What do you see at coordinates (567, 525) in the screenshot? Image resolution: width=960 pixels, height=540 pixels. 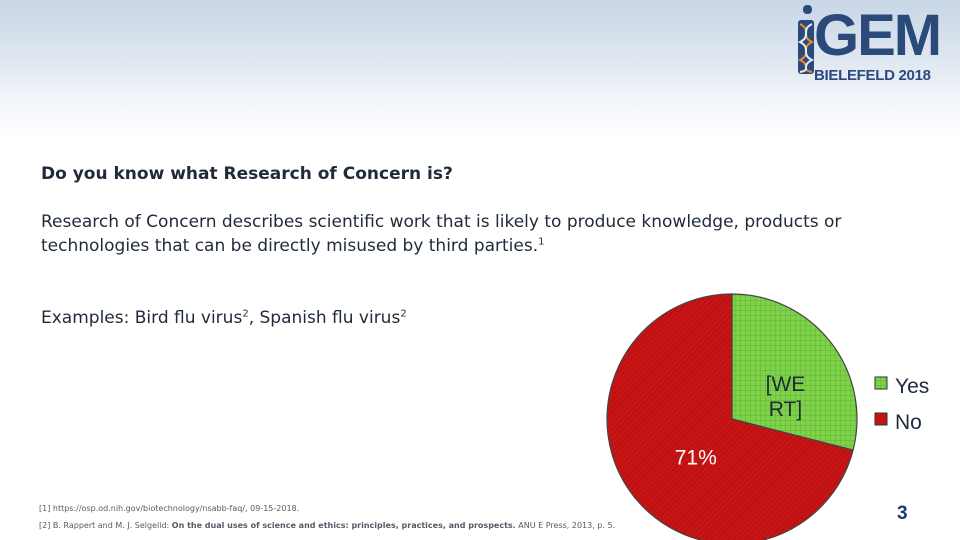 I see `reference-2-publisher: ANU E Press, 2013, p. 5.` at bounding box center [567, 525].